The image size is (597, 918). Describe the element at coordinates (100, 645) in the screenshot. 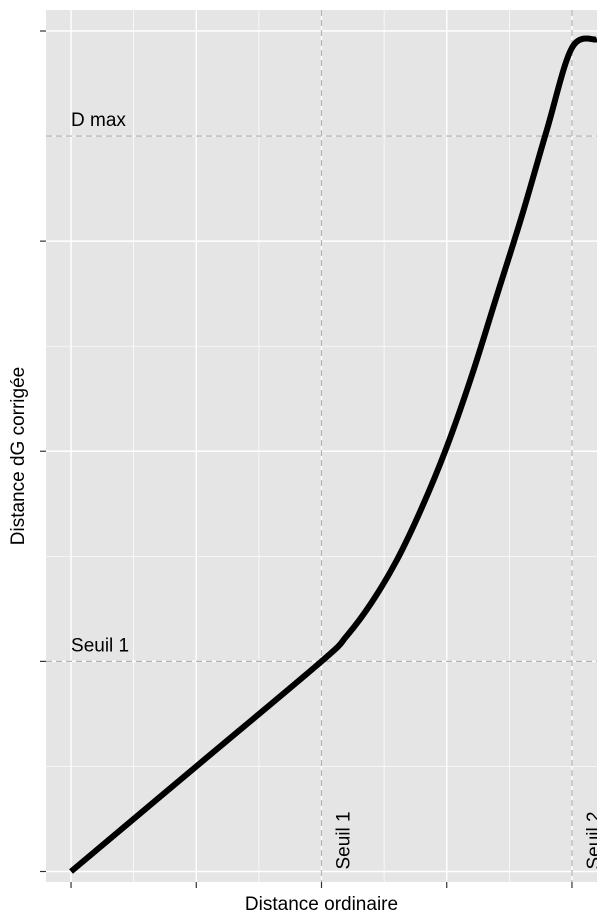

I see `horizontal-reference-label: Seuil 1` at that location.